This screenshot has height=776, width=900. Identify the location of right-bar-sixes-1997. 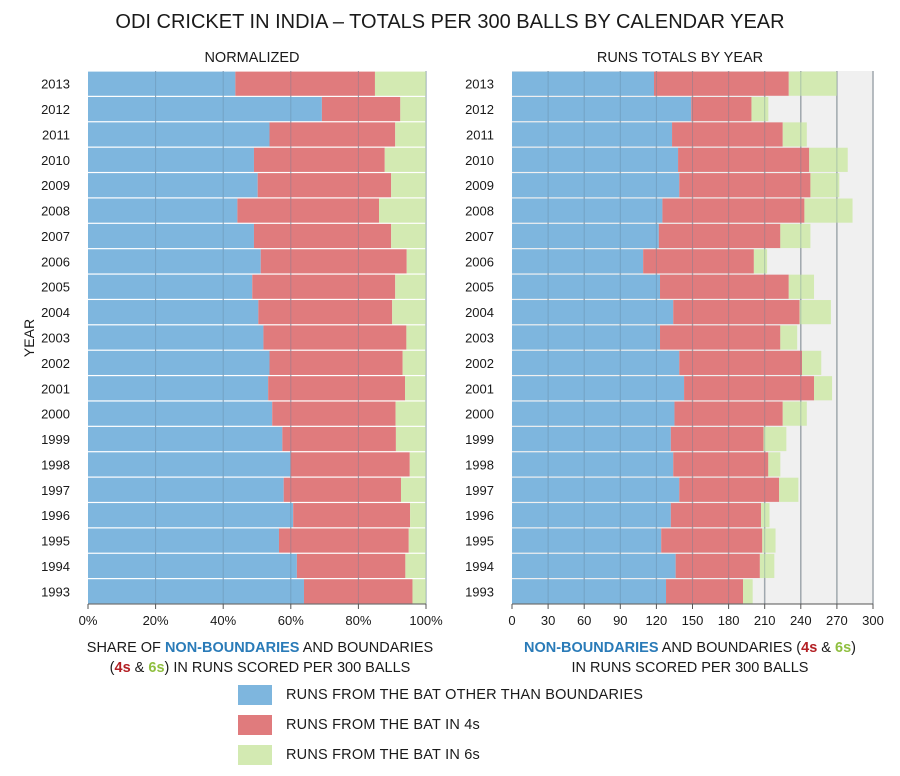
(789, 489).